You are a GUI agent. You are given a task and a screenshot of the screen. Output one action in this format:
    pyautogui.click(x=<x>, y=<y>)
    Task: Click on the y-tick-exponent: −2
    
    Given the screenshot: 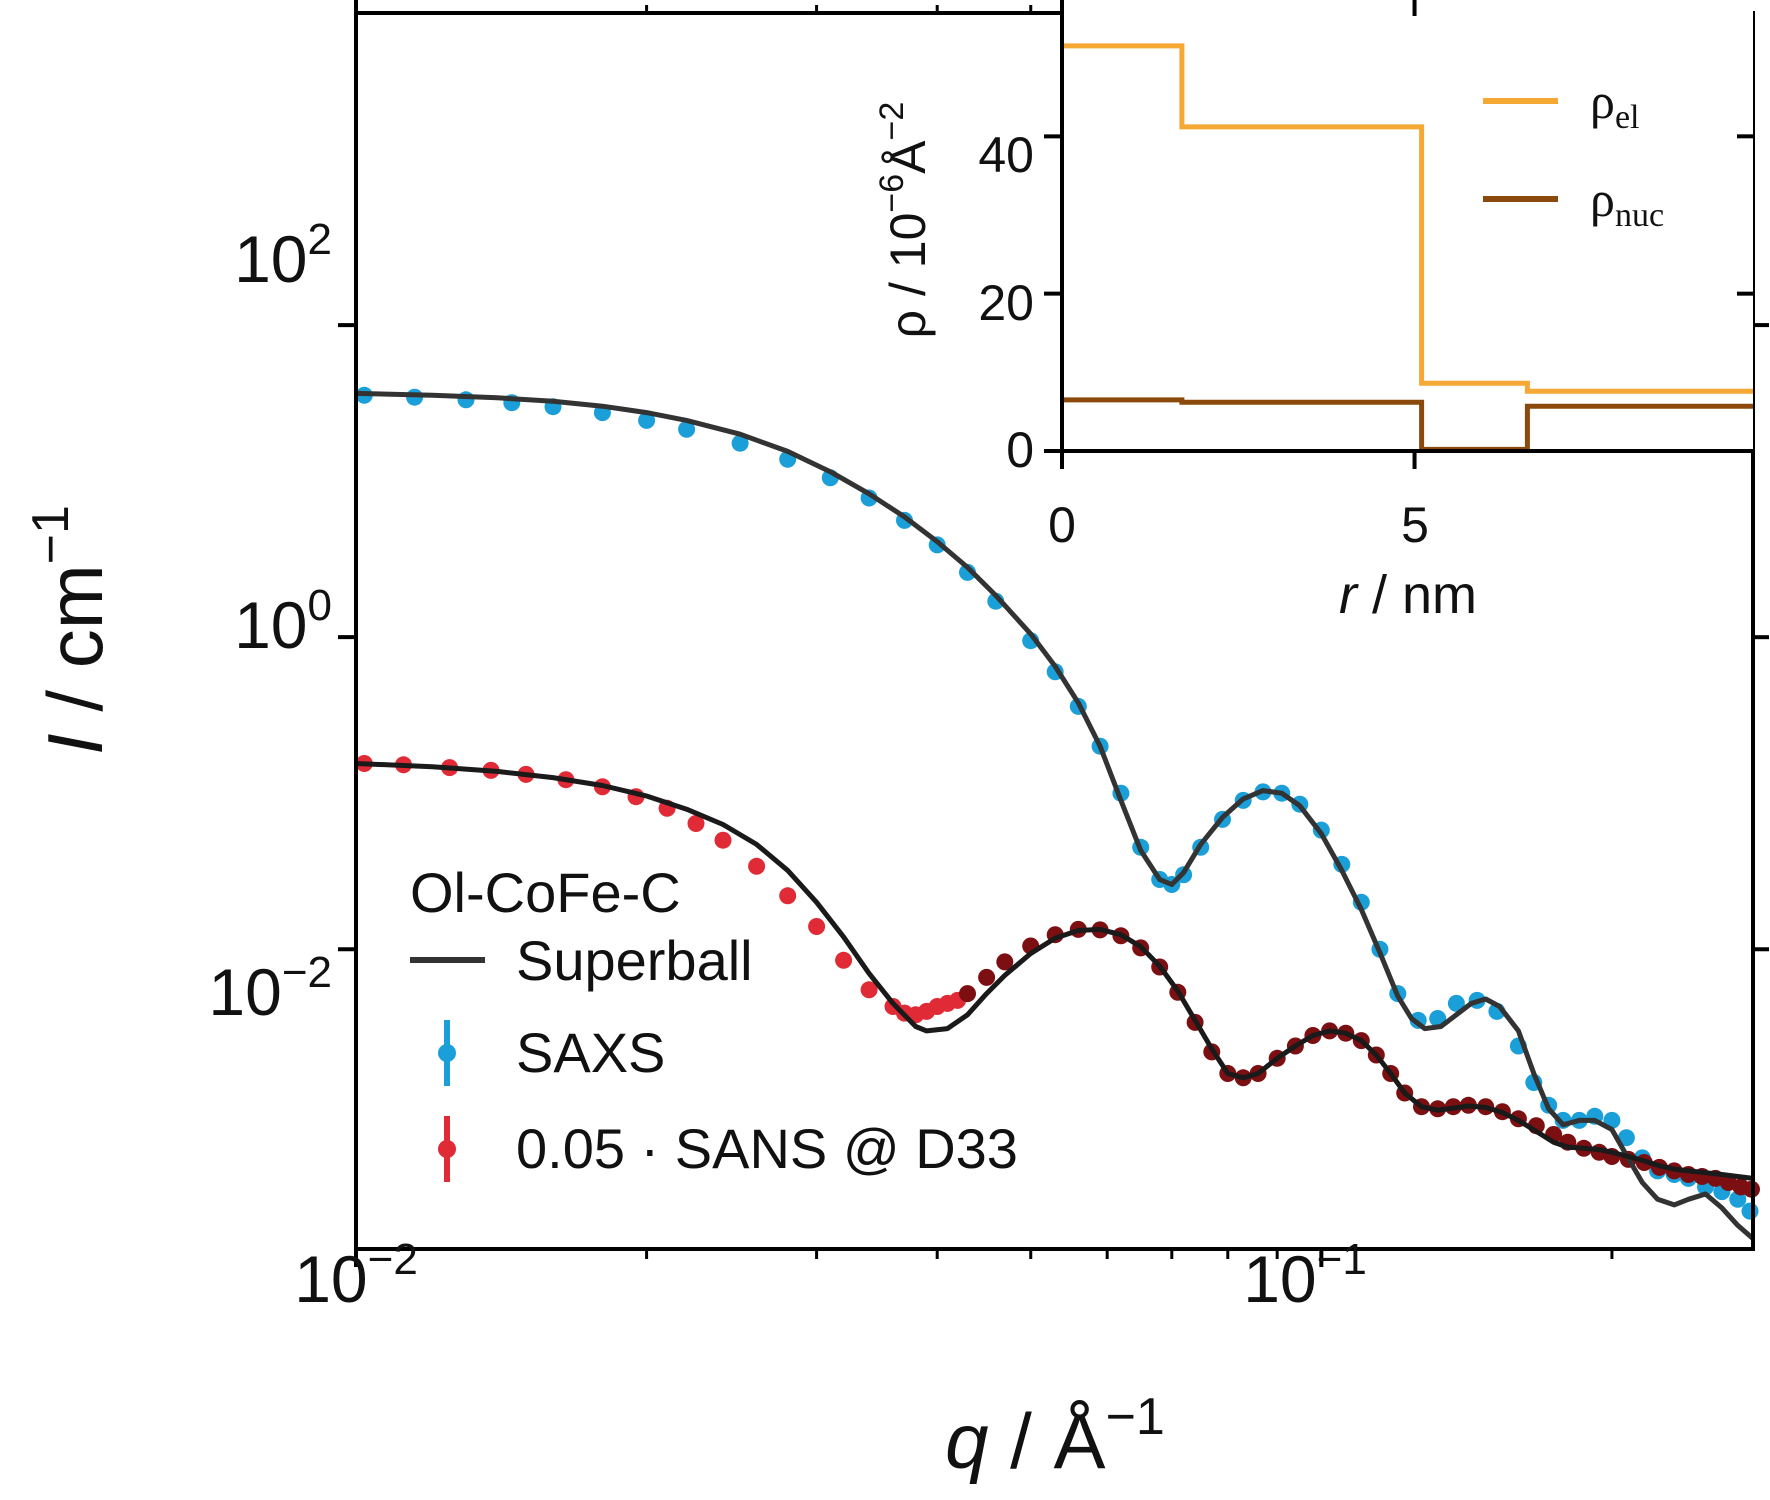 What is the action you would take?
    pyautogui.click(x=307, y=972)
    